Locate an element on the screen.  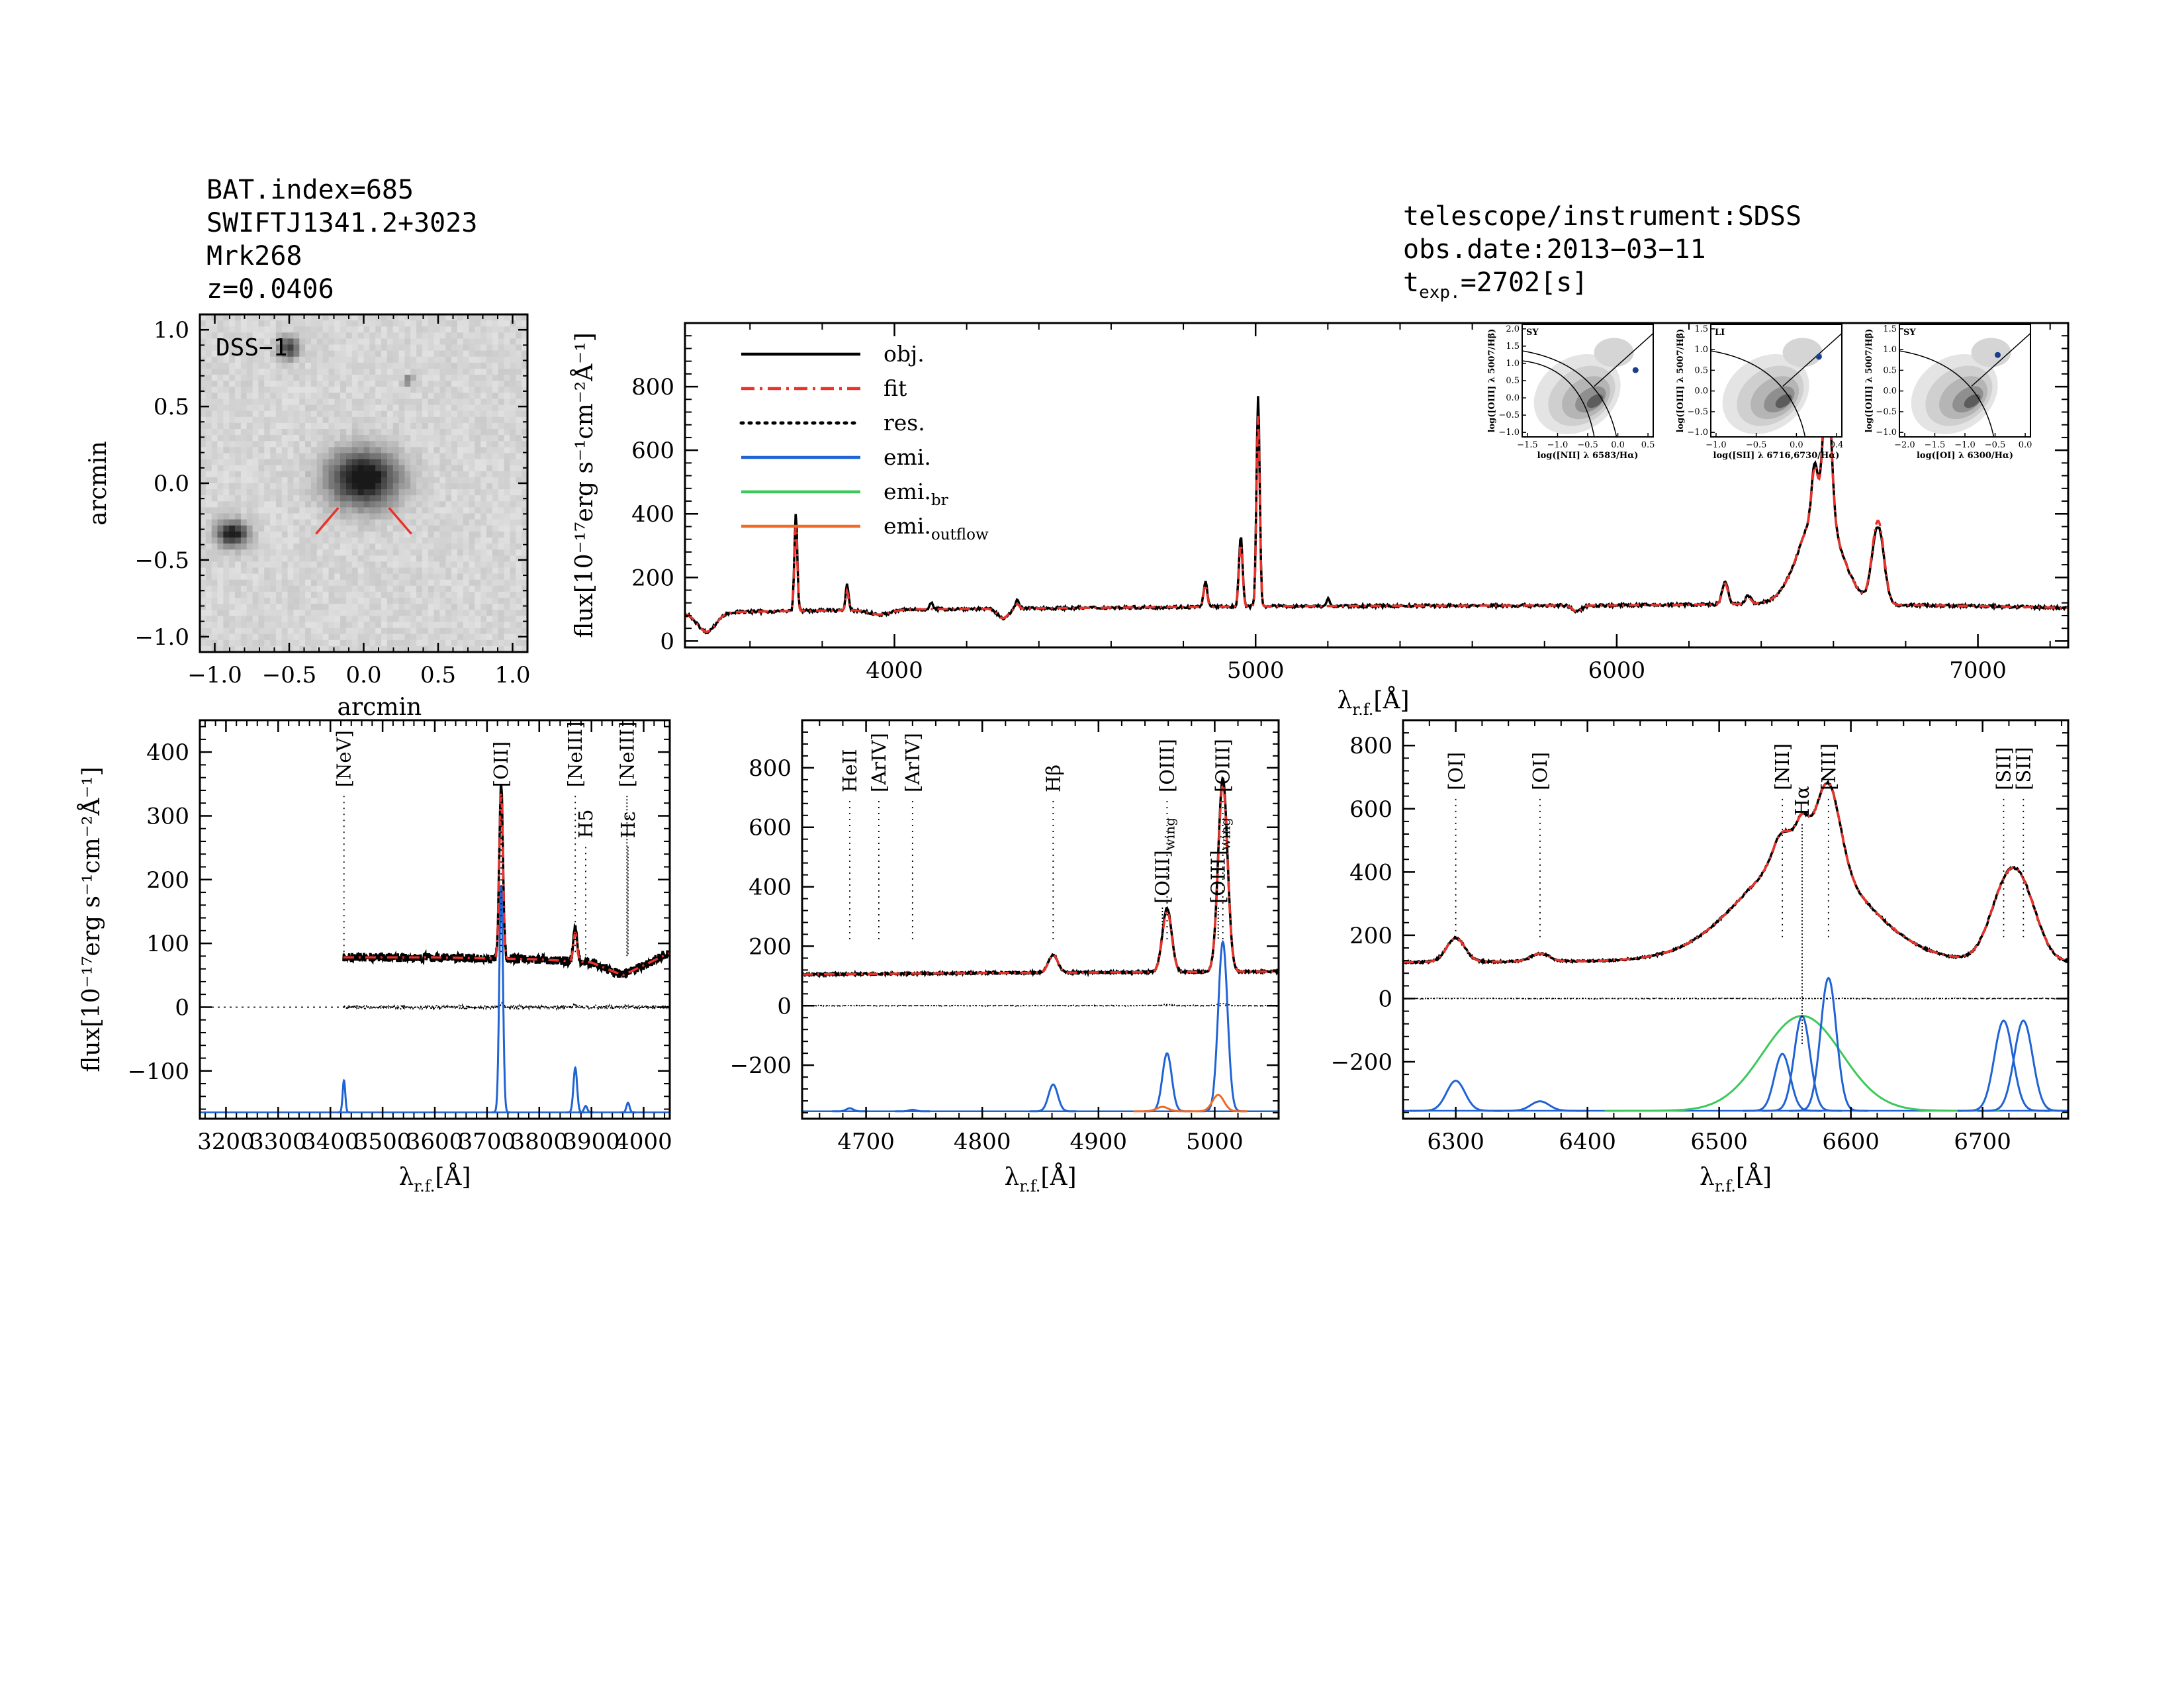
emission-component-emi is located at coordinates (913, 1111).